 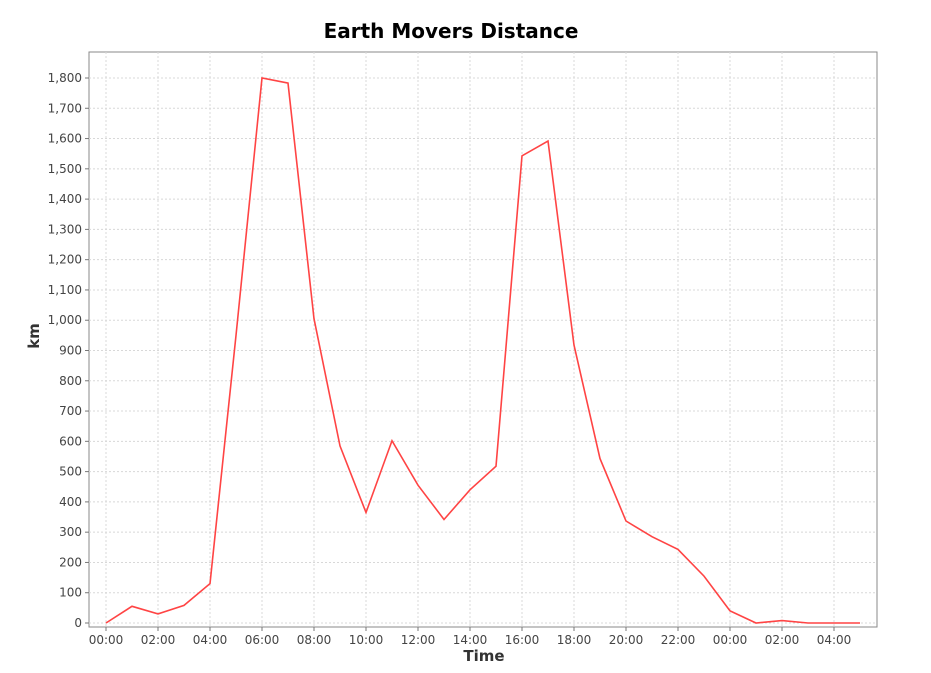 What do you see at coordinates (65, 260) in the screenshot?
I see `y-tick-label: 1,200` at bounding box center [65, 260].